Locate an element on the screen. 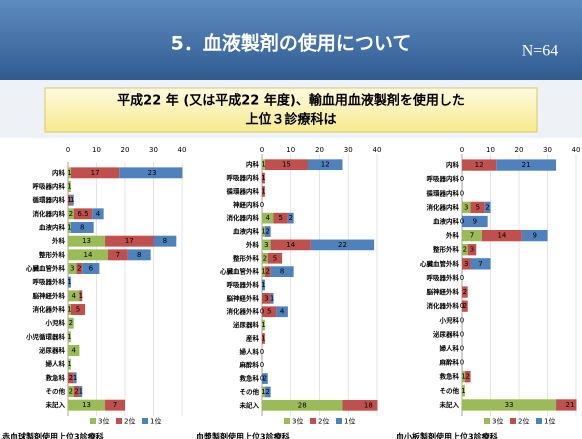 This screenshot has height=439, width=582. data-label: 8 is located at coordinates (139, 255).